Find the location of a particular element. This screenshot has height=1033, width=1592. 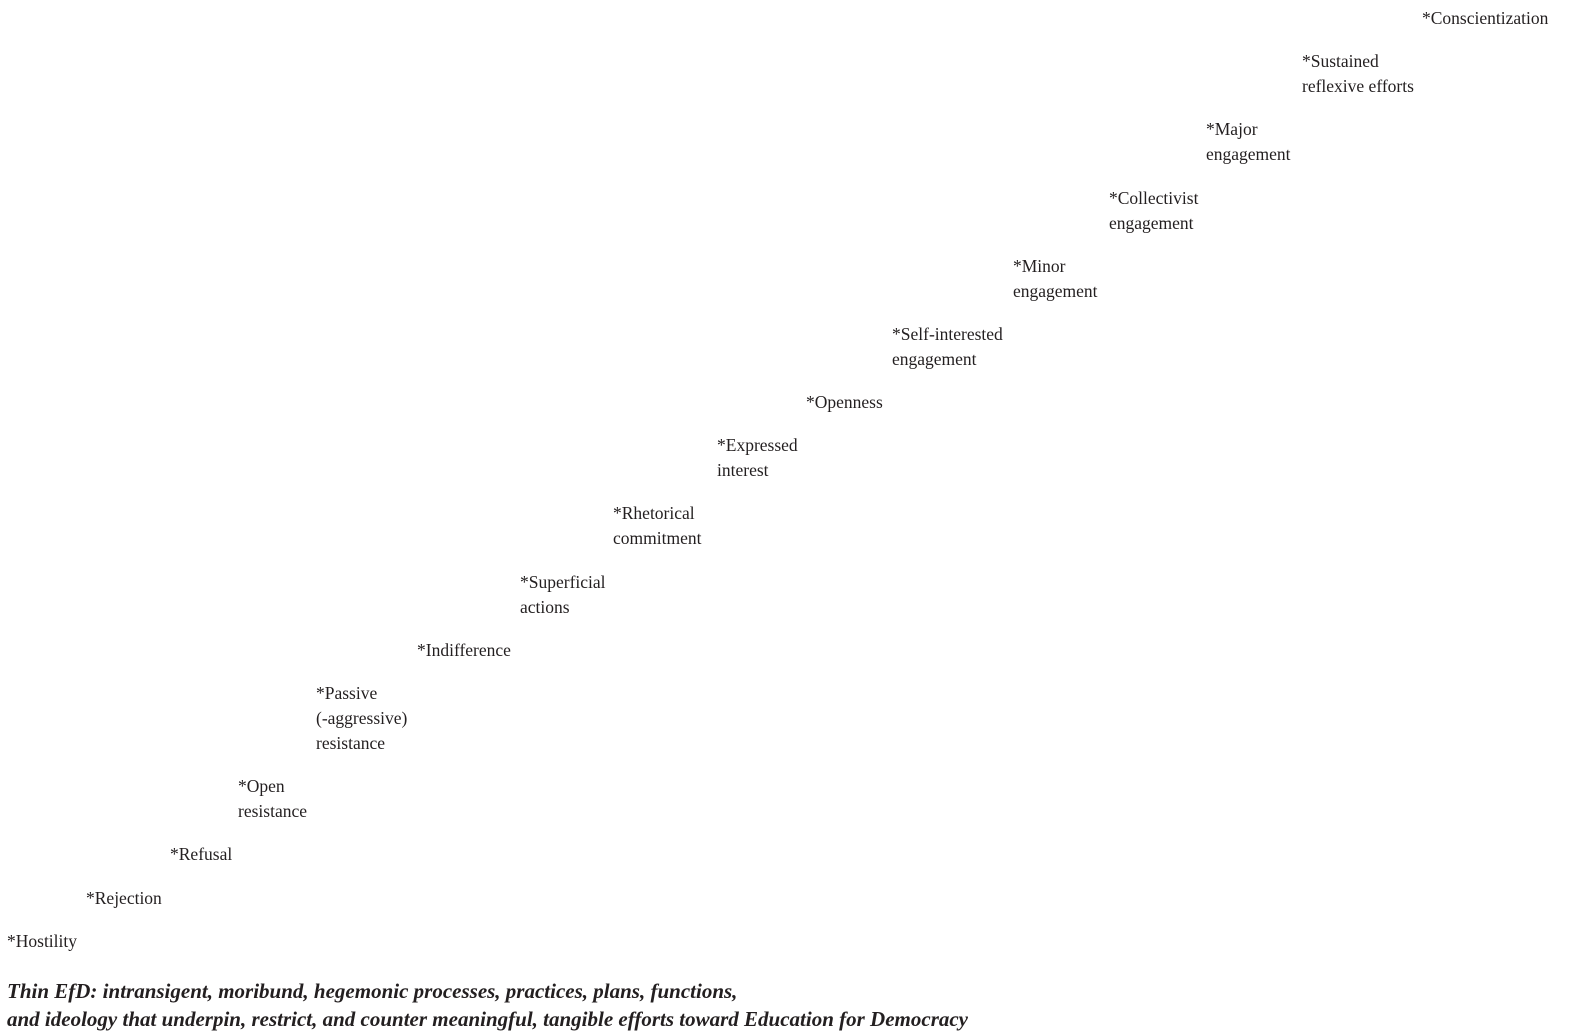

step-label-line: *Refusal is located at coordinates (201, 854).